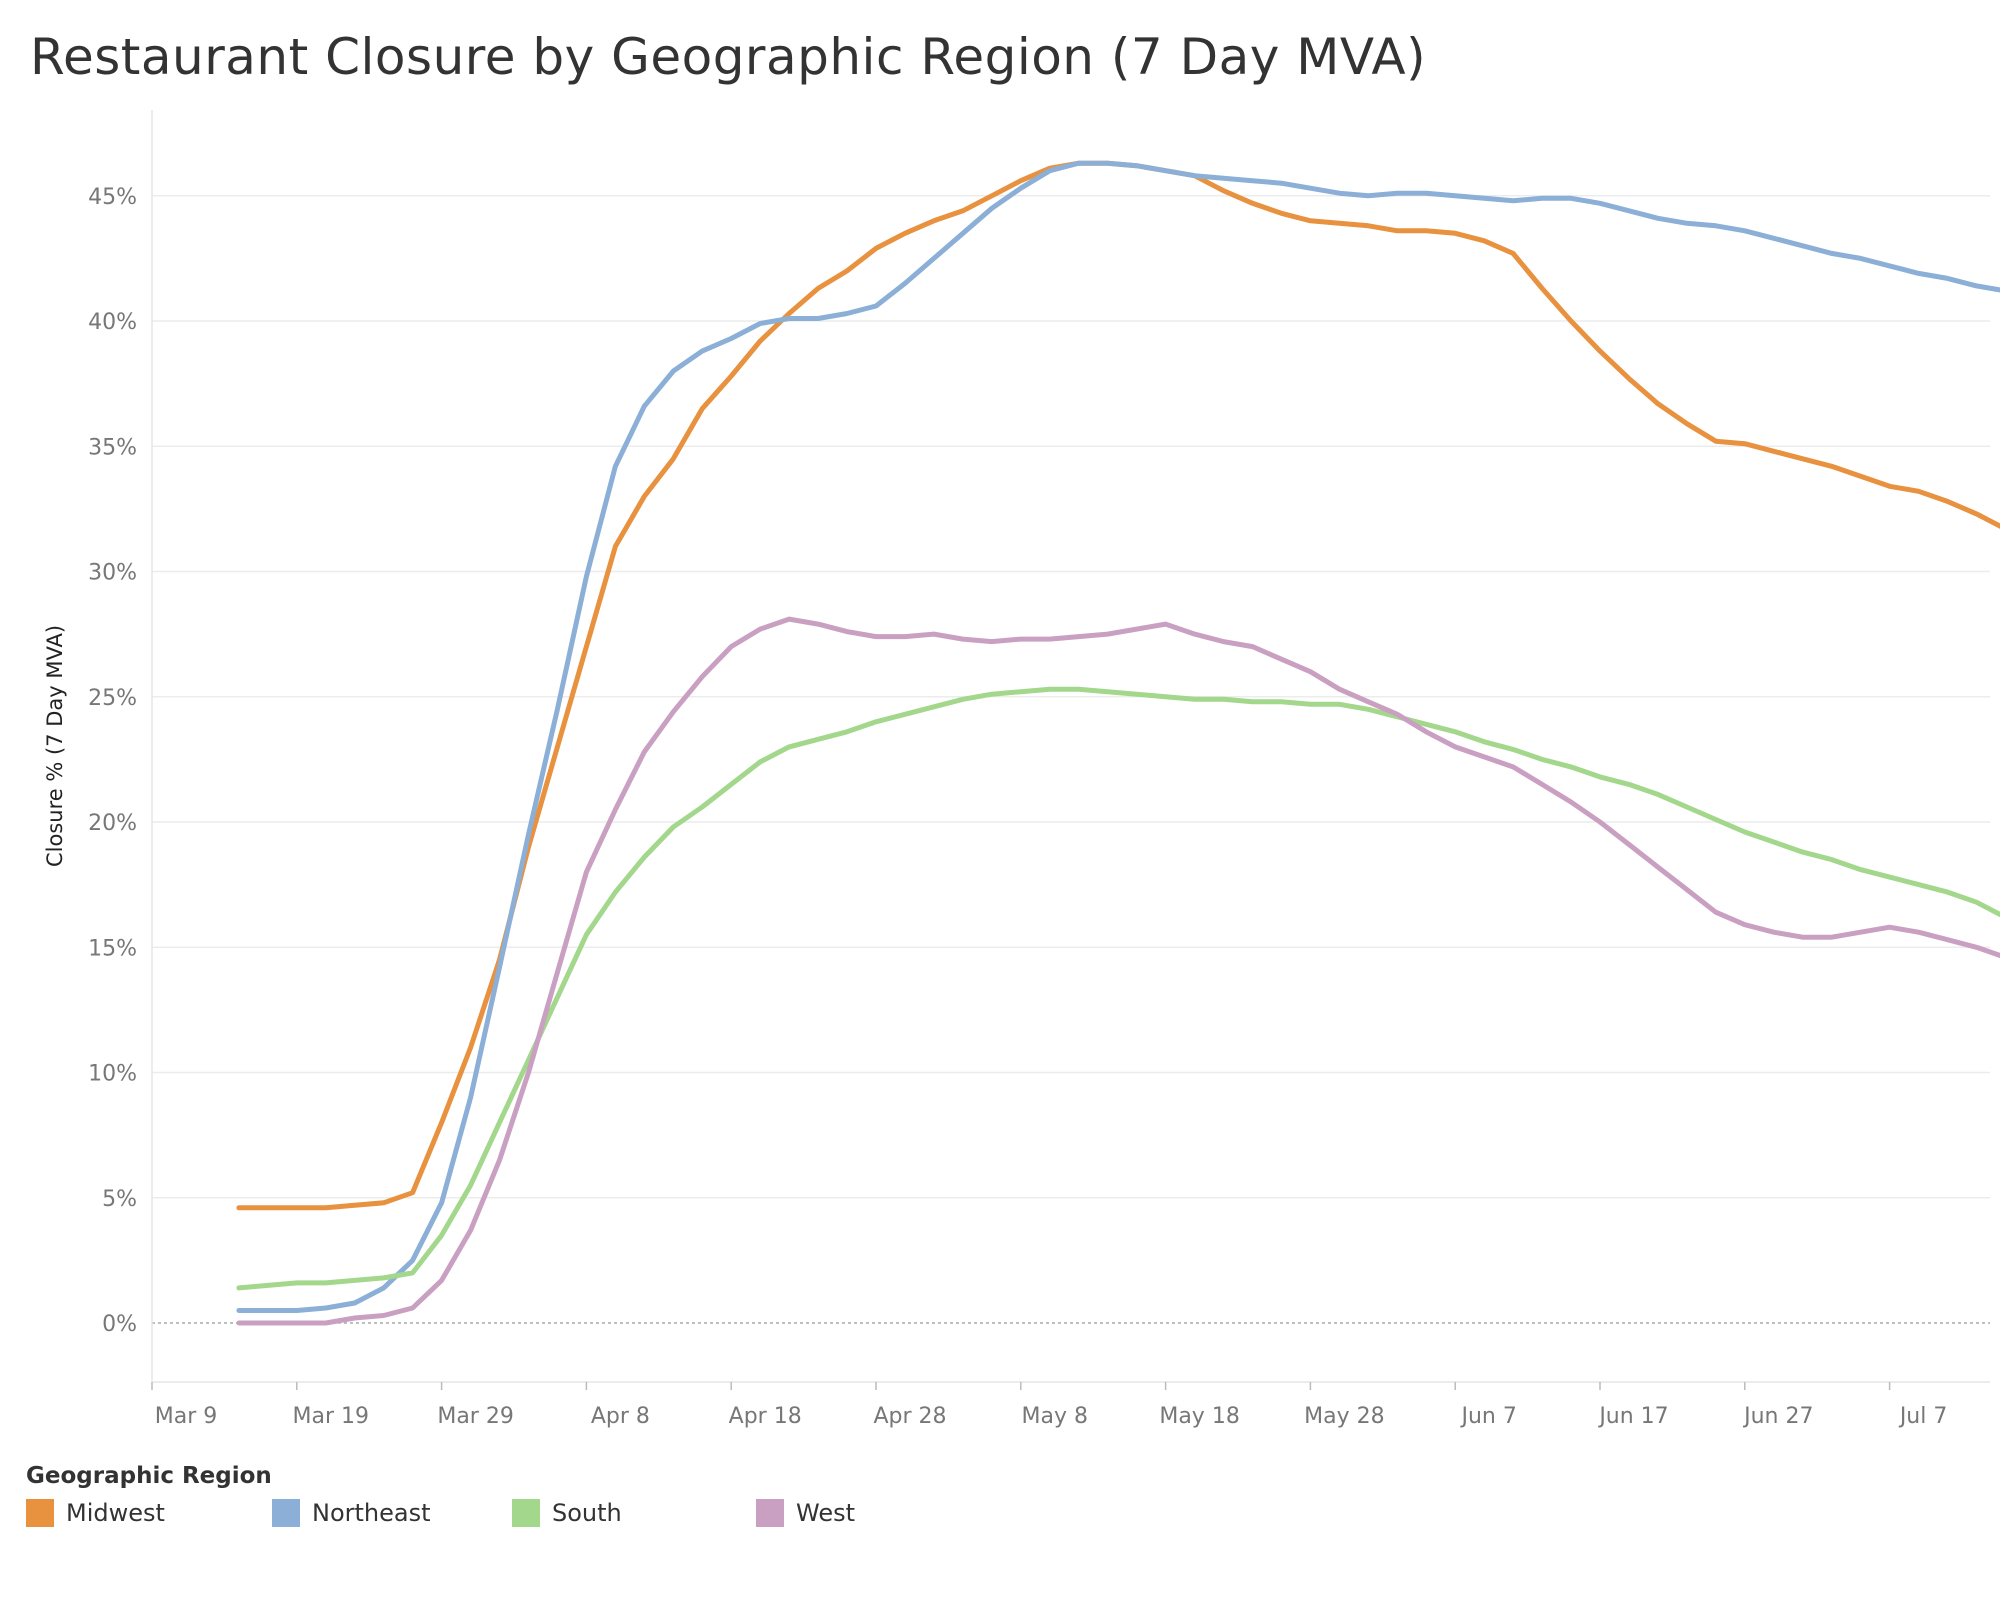 Image resolution: width=2000 pixels, height=1600 pixels. What do you see at coordinates (112, 823) in the screenshot?
I see `y-tick-label: 20%` at bounding box center [112, 823].